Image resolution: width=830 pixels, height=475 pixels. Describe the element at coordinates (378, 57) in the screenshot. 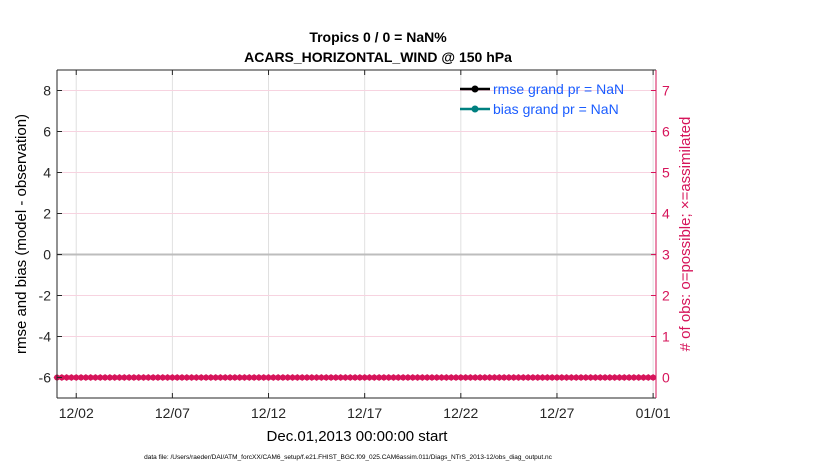

I see `chart-subtitle: ACARS_HORIZONTAL_WIND @ 150 hPa` at that location.